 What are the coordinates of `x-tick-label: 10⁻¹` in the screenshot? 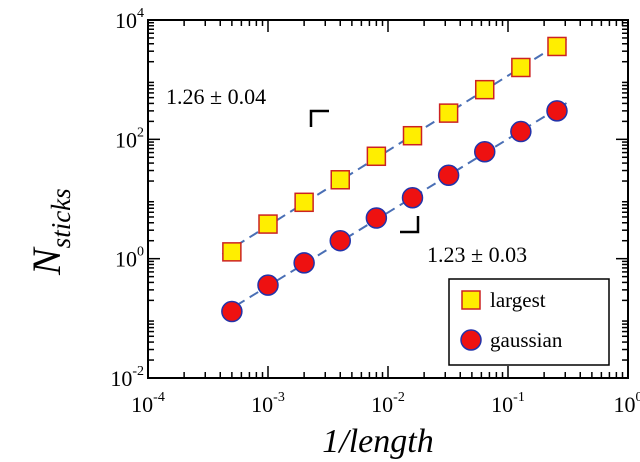 It's located at (508, 403).